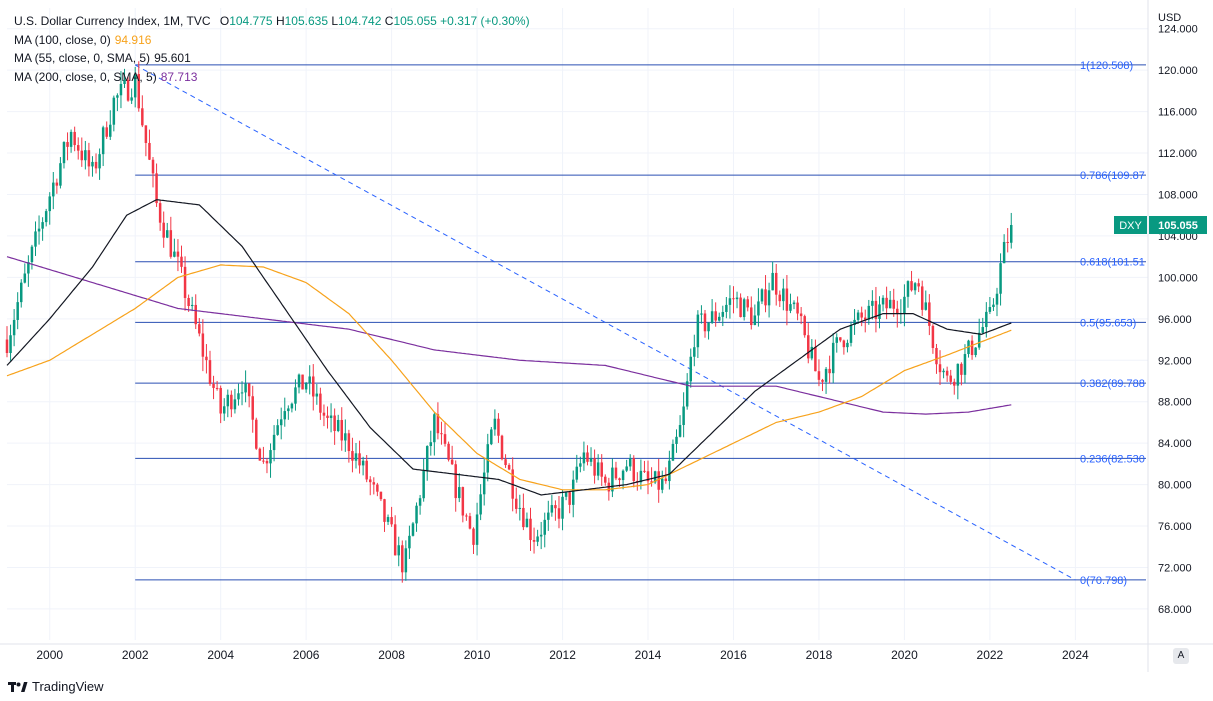  What do you see at coordinates (306, 21) in the screenshot?
I see `high-value: 105.635` at bounding box center [306, 21].